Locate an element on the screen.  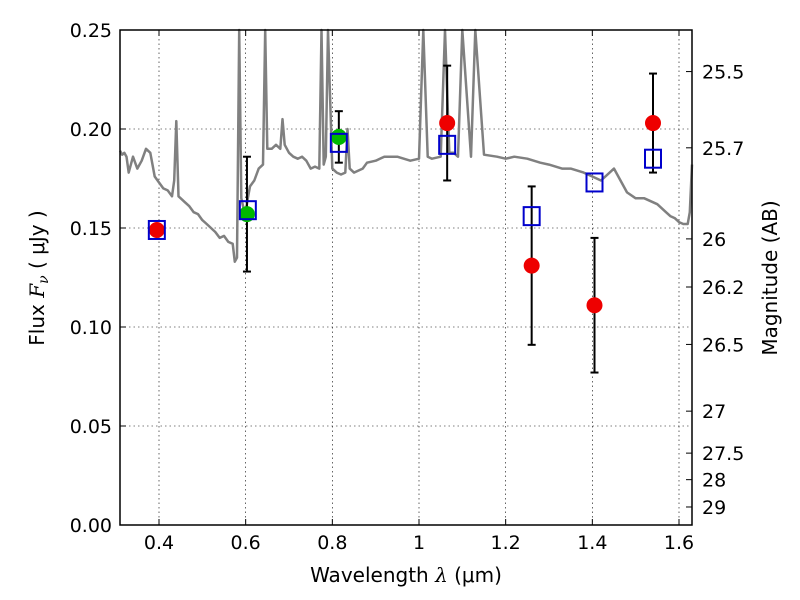
y2-tick-label: 26.5 is located at coordinates (723, 345).